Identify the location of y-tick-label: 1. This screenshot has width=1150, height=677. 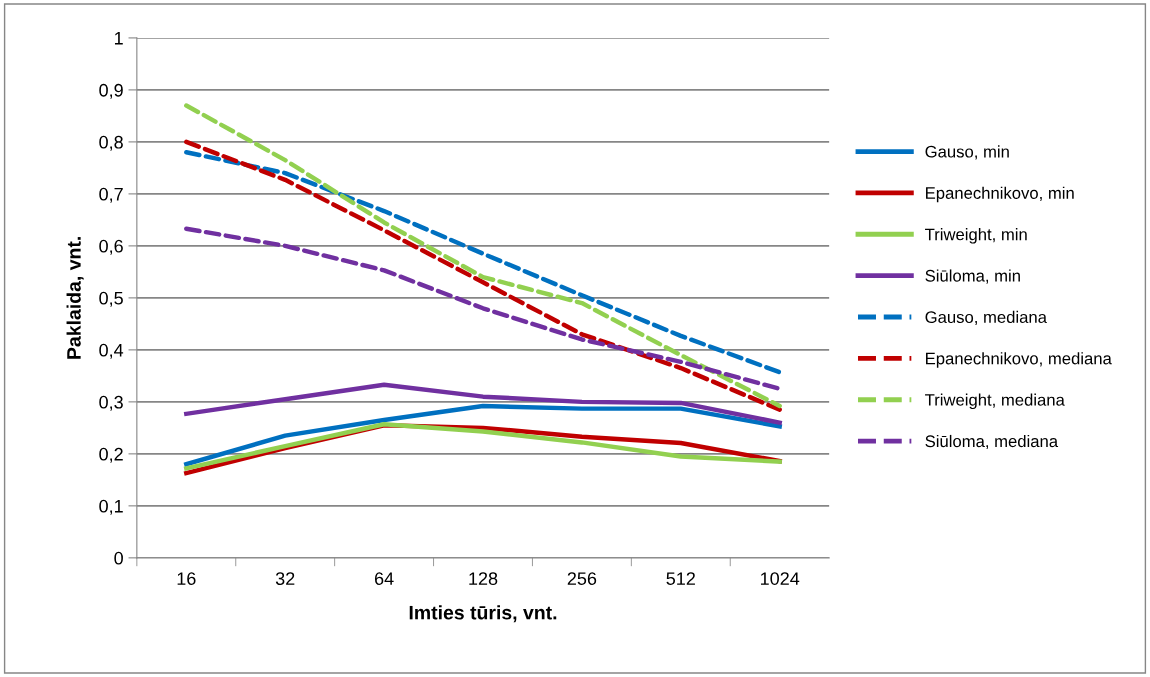
(118, 38).